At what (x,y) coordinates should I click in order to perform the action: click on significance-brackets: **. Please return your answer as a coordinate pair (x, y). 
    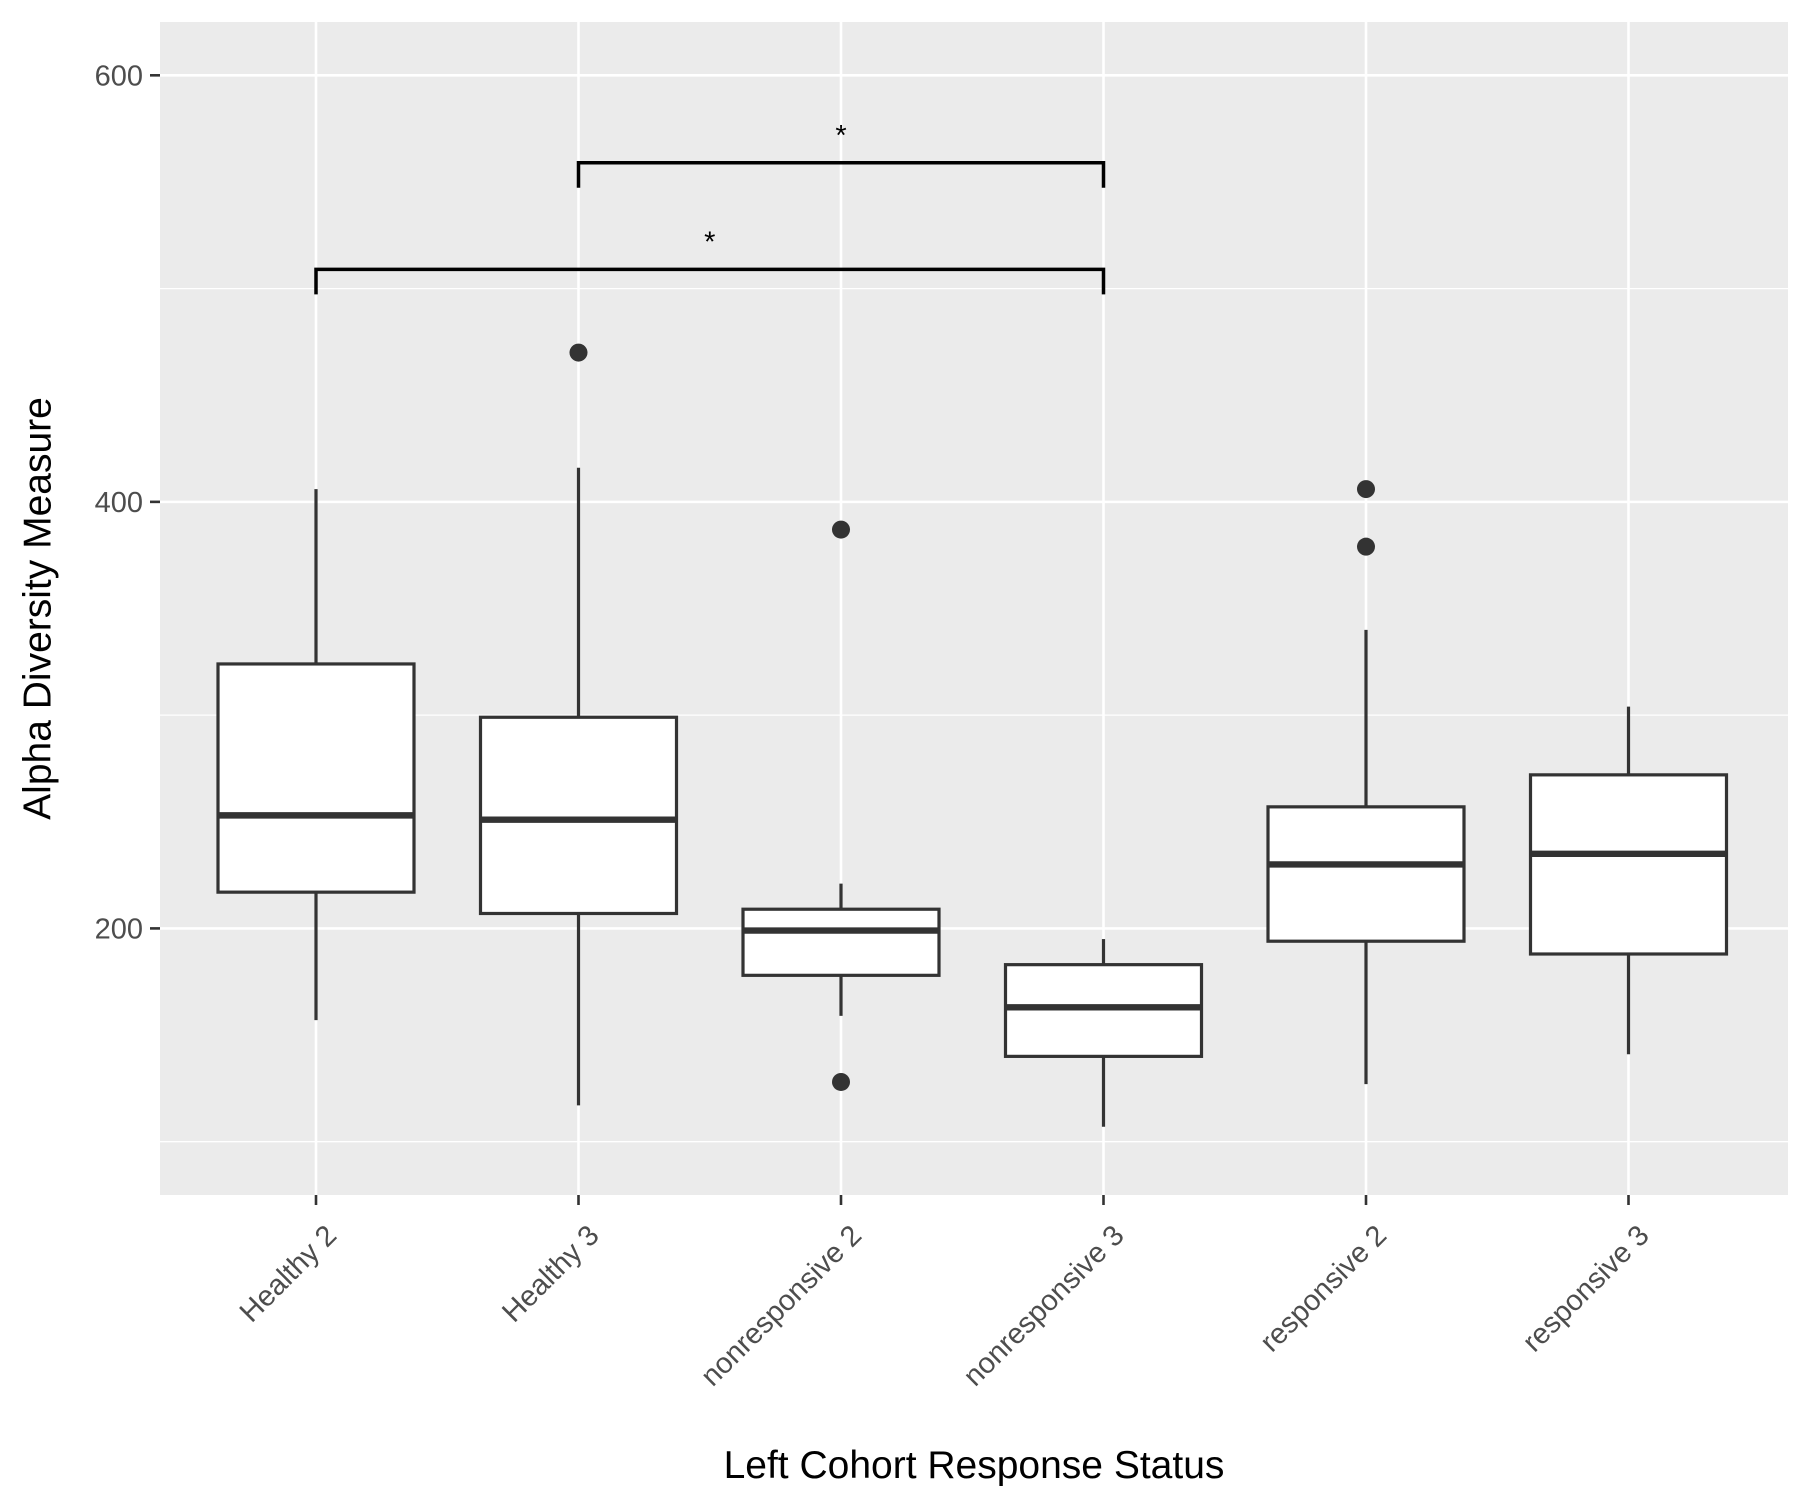
    Looking at the image, I should click on (710, 207).